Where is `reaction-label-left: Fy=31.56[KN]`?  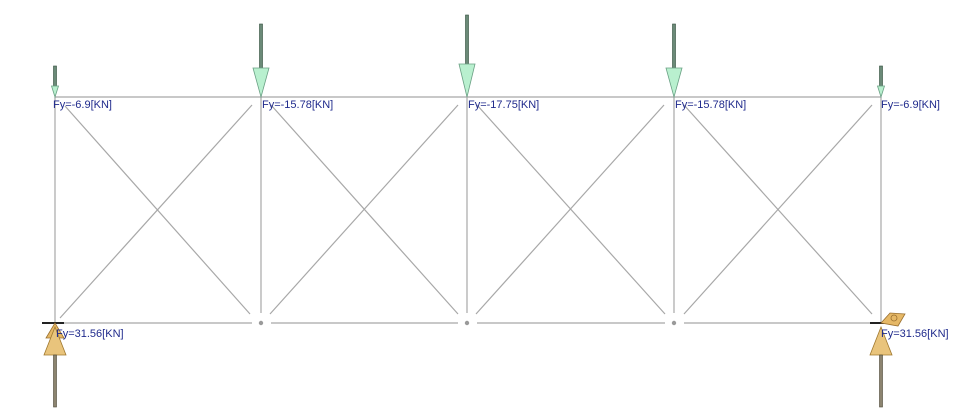 reaction-label-left: Fy=31.56[KN] is located at coordinates (90, 334).